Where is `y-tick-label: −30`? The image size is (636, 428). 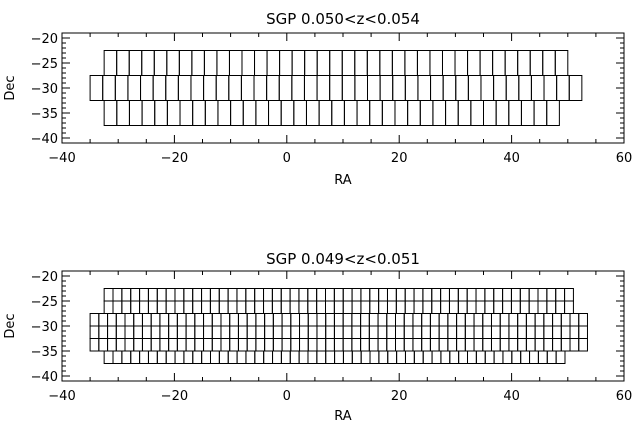 y-tick-label: −30 is located at coordinates (44, 89).